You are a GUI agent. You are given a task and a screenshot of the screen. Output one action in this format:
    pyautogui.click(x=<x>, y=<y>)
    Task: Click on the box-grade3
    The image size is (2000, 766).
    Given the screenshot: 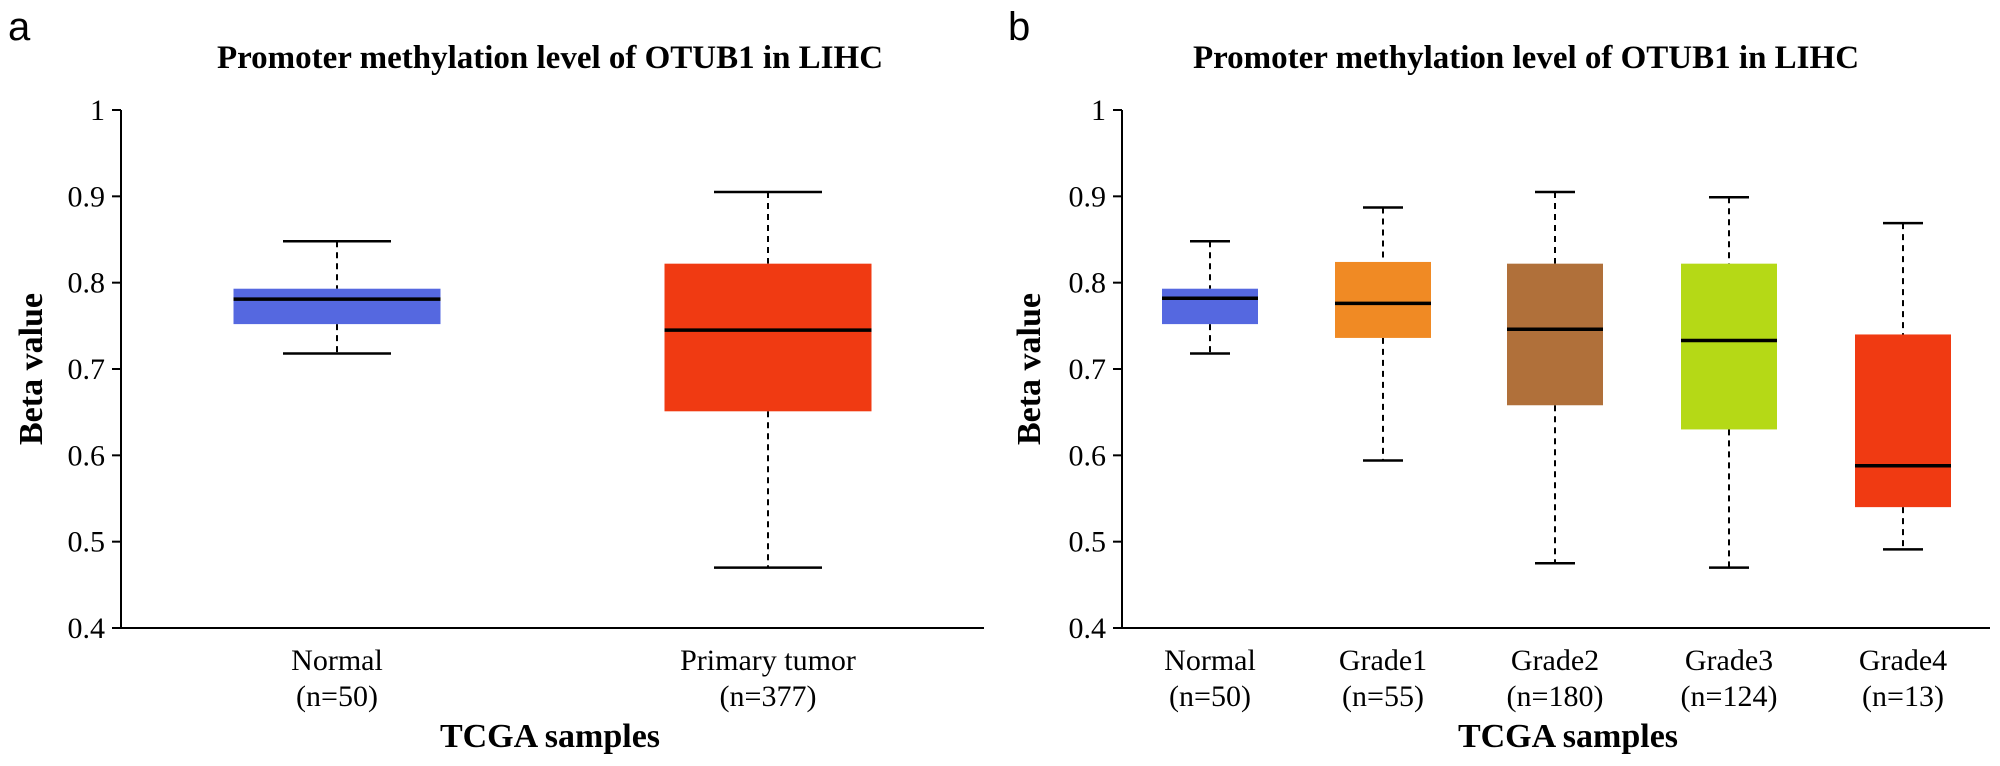 What is the action you would take?
    pyautogui.click(x=1729, y=382)
    